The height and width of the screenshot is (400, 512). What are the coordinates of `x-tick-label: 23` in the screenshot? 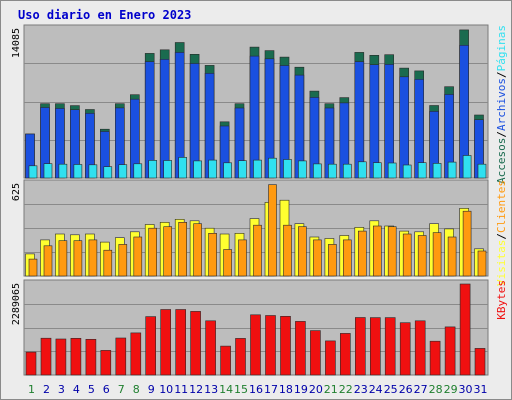 It's located at (361, 389).